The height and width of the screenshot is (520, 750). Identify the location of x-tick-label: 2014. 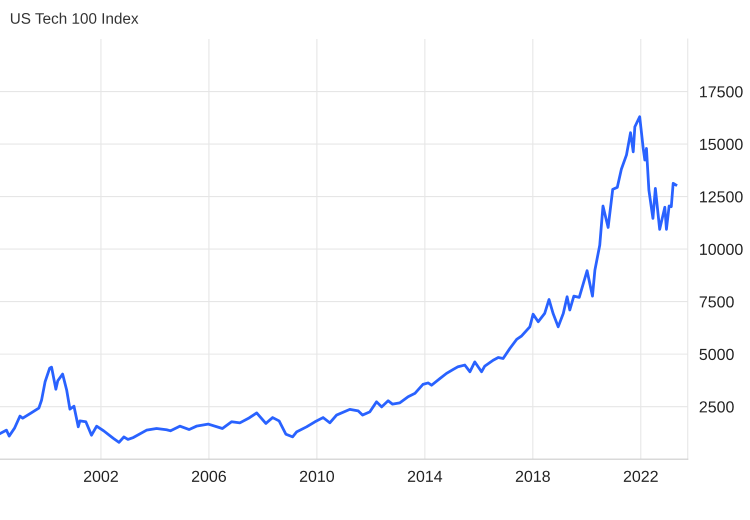
(425, 476).